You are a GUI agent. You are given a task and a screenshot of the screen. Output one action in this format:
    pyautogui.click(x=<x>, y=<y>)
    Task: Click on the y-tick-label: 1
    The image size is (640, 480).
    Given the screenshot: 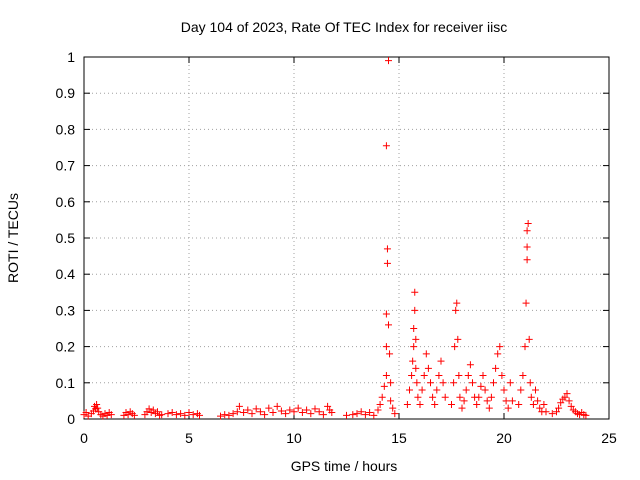 What is the action you would take?
    pyautogui.click(x=71, y=57)
    